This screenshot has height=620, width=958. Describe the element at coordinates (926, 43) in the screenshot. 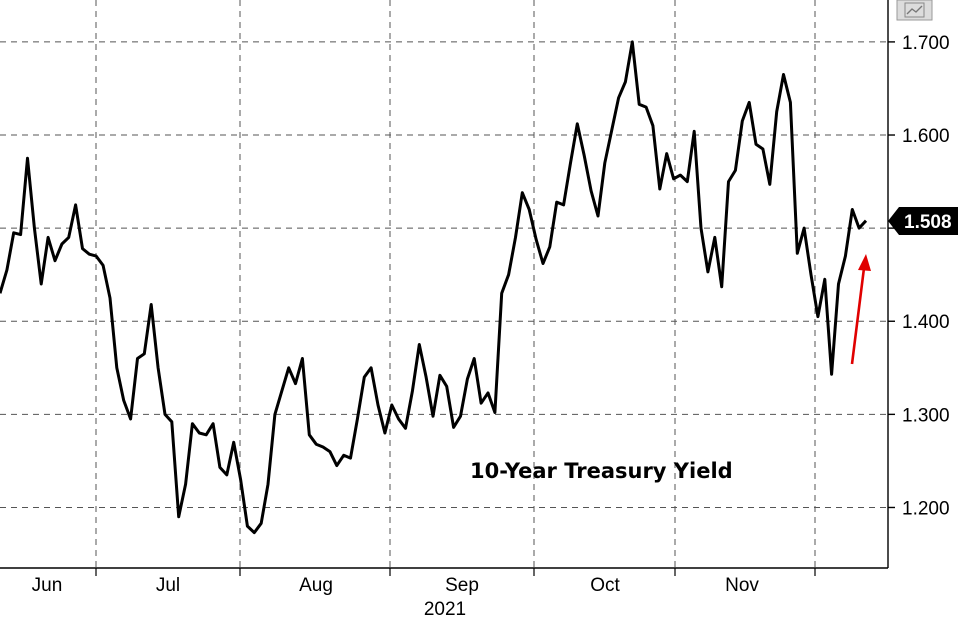

I see `y-tick-label: 1.700` at that location.